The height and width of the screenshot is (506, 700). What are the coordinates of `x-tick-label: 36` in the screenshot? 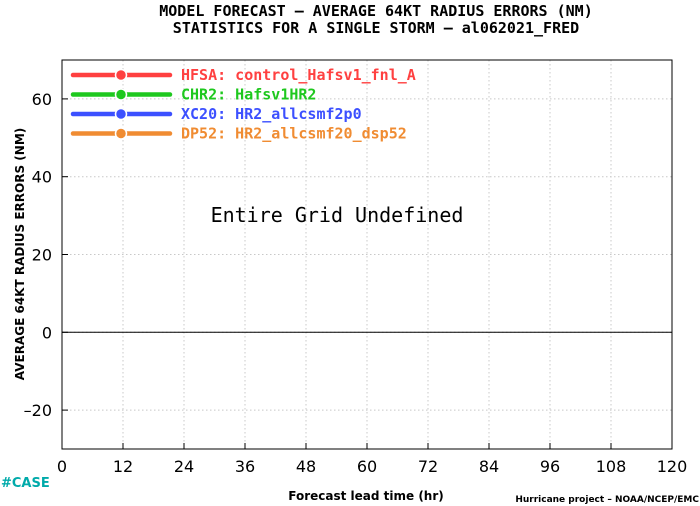 It's located at (245, 466).